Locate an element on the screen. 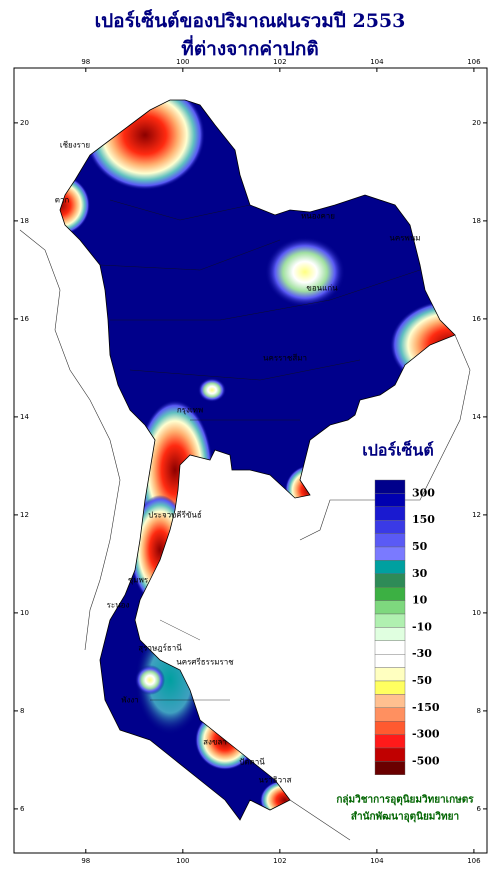 The height and width of the screenshot is (875, 500). title-line: เปอร์เซ็นต์ของปริมาณฝนรวมปี 2553 is located at coordinates (250, 20).